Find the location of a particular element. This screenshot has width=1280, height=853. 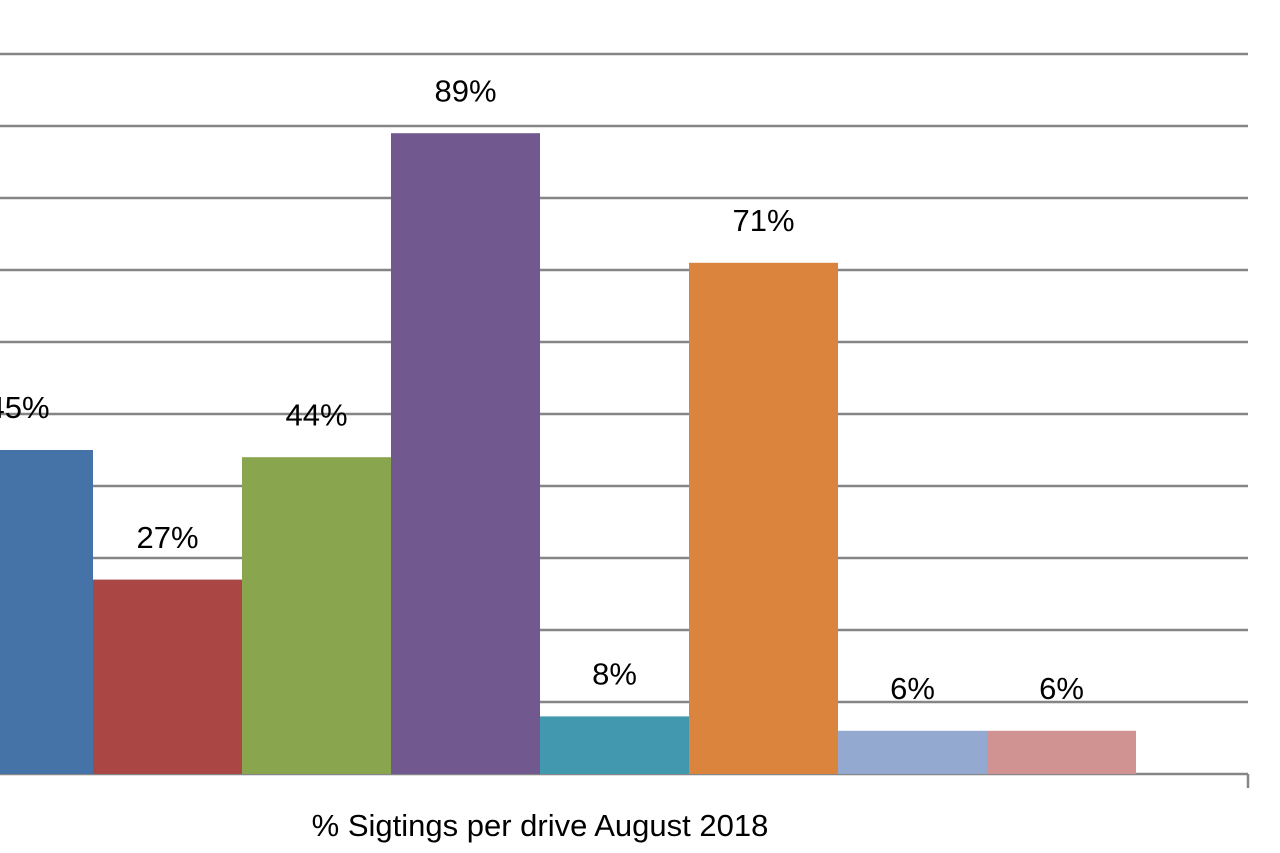

data-label: 8% is located at coordinates (614, 674).